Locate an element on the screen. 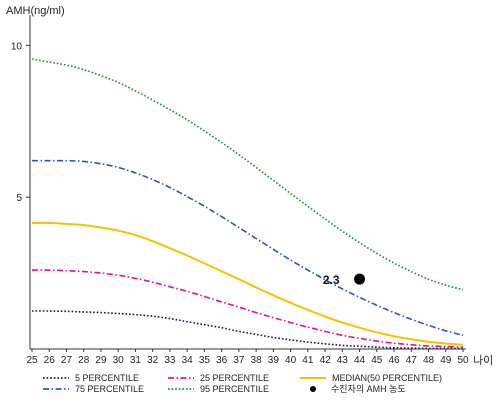 This screenshot has width=500, height=400. legend-label-5-percentile: 5 PERCENTILE is located at coordinates (107, 378).